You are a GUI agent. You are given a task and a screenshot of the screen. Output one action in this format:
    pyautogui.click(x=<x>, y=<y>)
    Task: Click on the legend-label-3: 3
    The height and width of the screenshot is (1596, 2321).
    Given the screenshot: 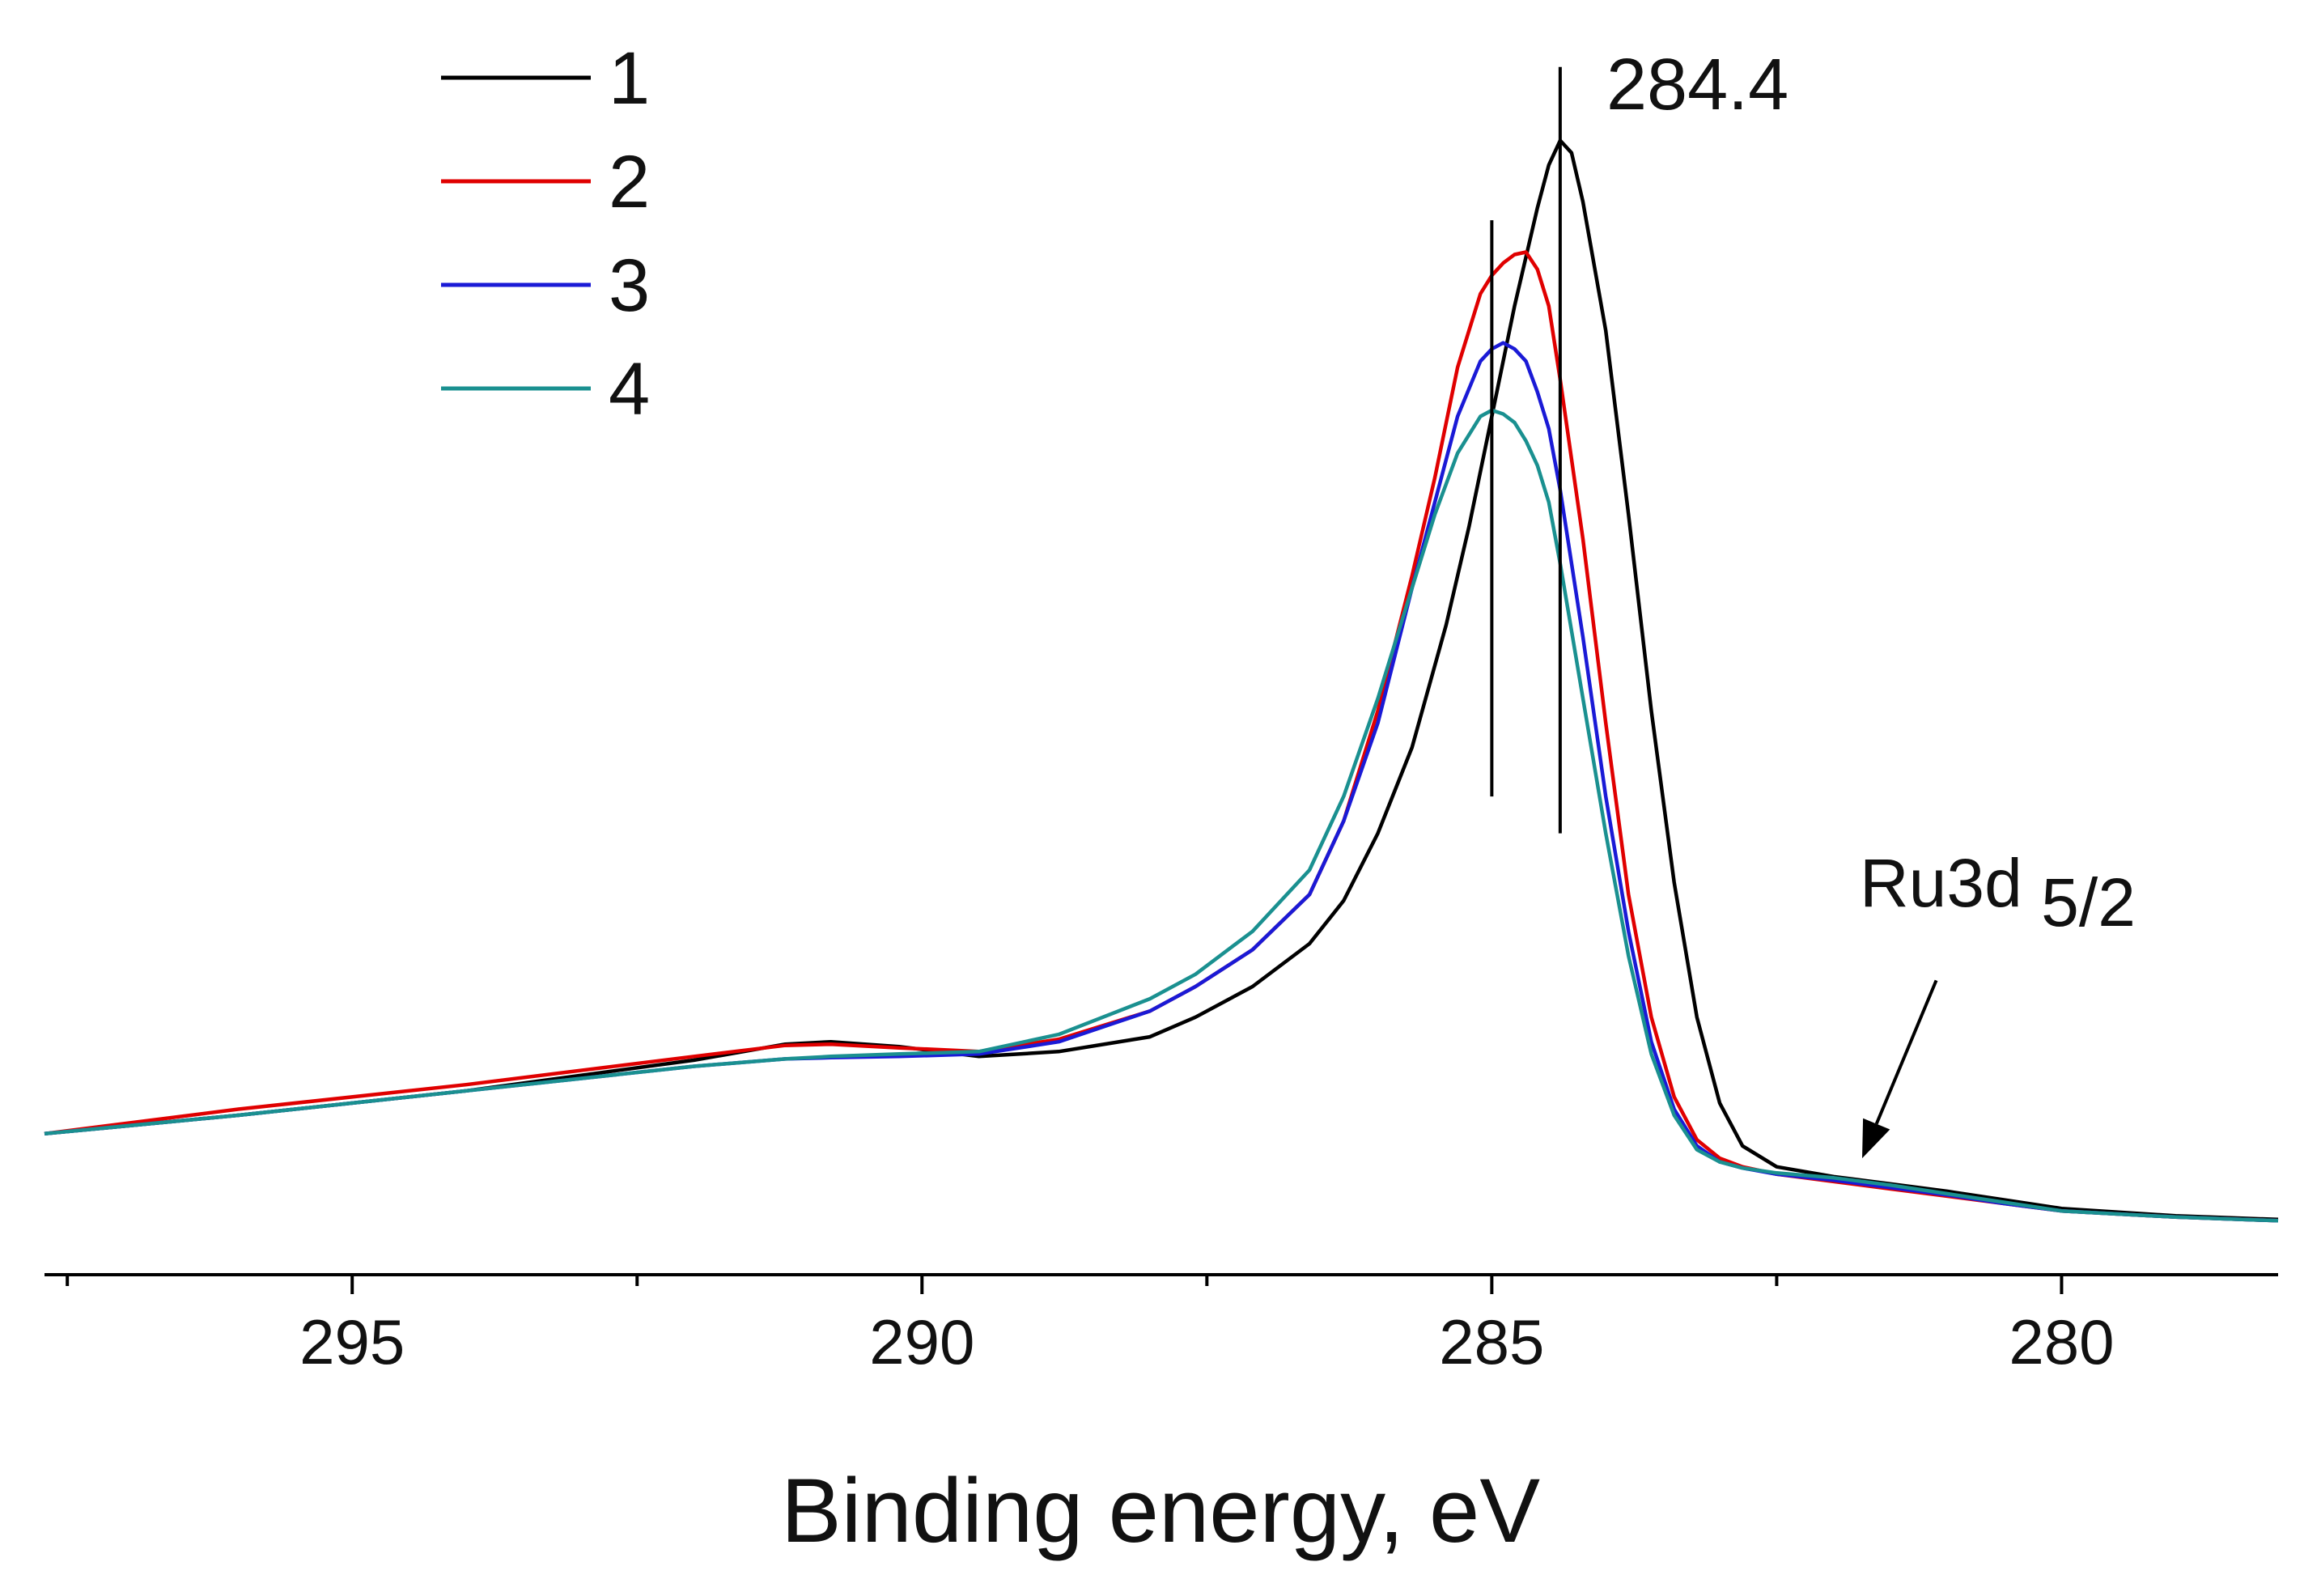 What is the action you would take?
    pyautogui.click(x=629, y=285)
    